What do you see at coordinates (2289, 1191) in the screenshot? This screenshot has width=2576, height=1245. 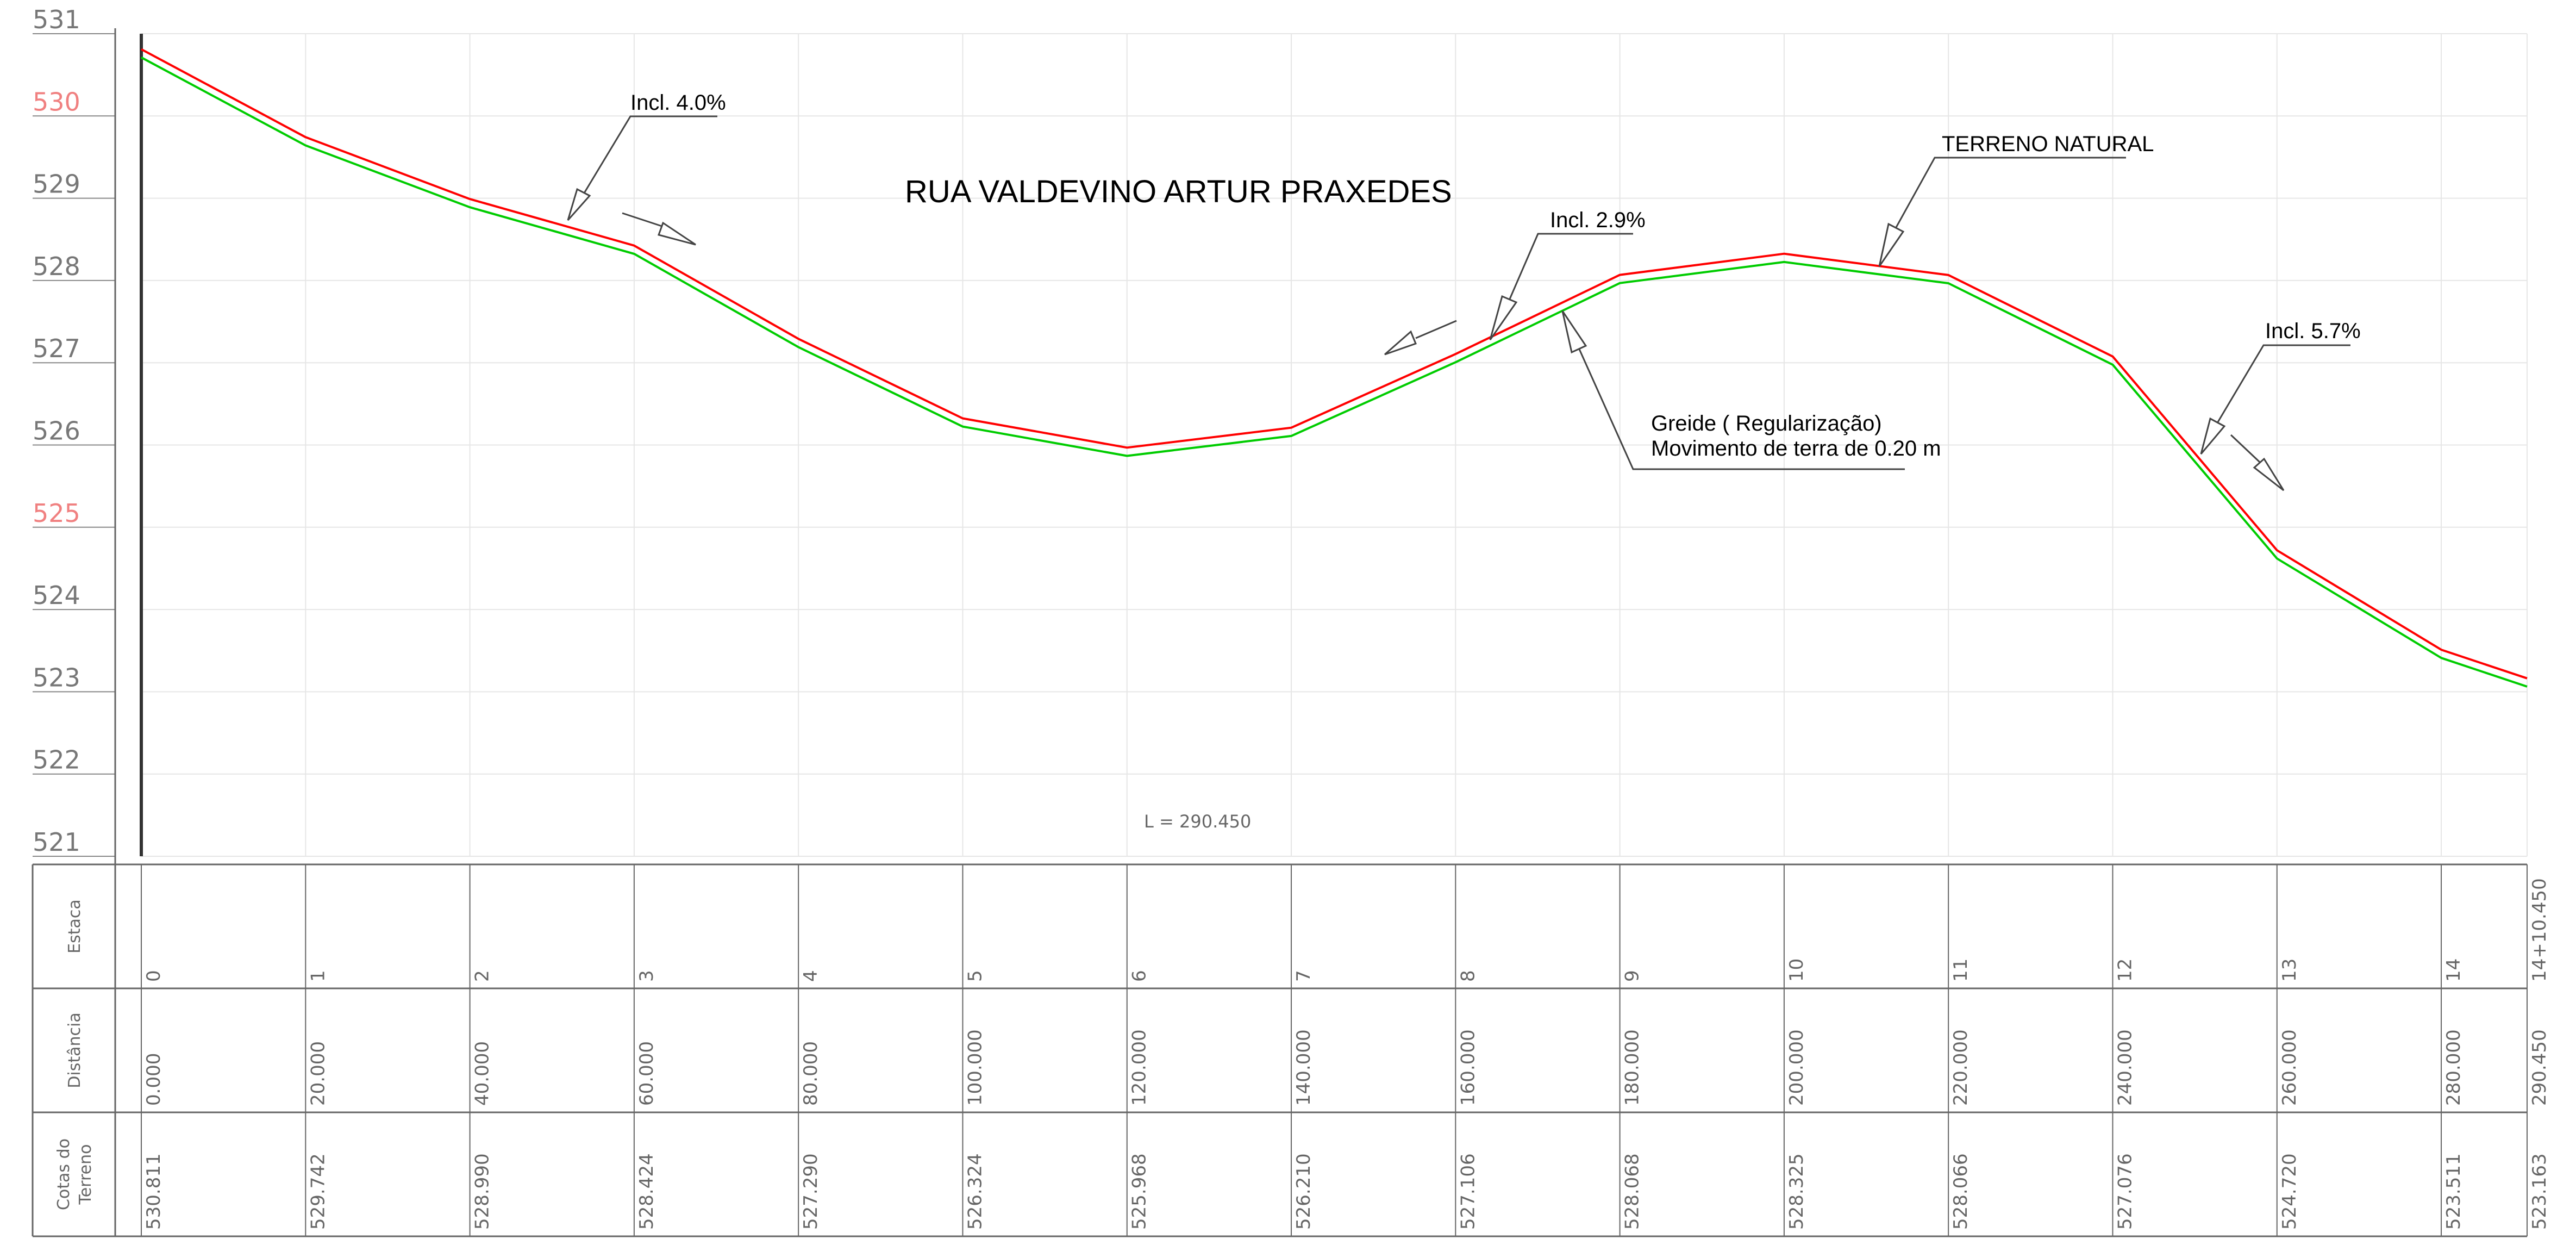 I see `cell-cotas: 524.720` at bounding box center [2289, 1191].